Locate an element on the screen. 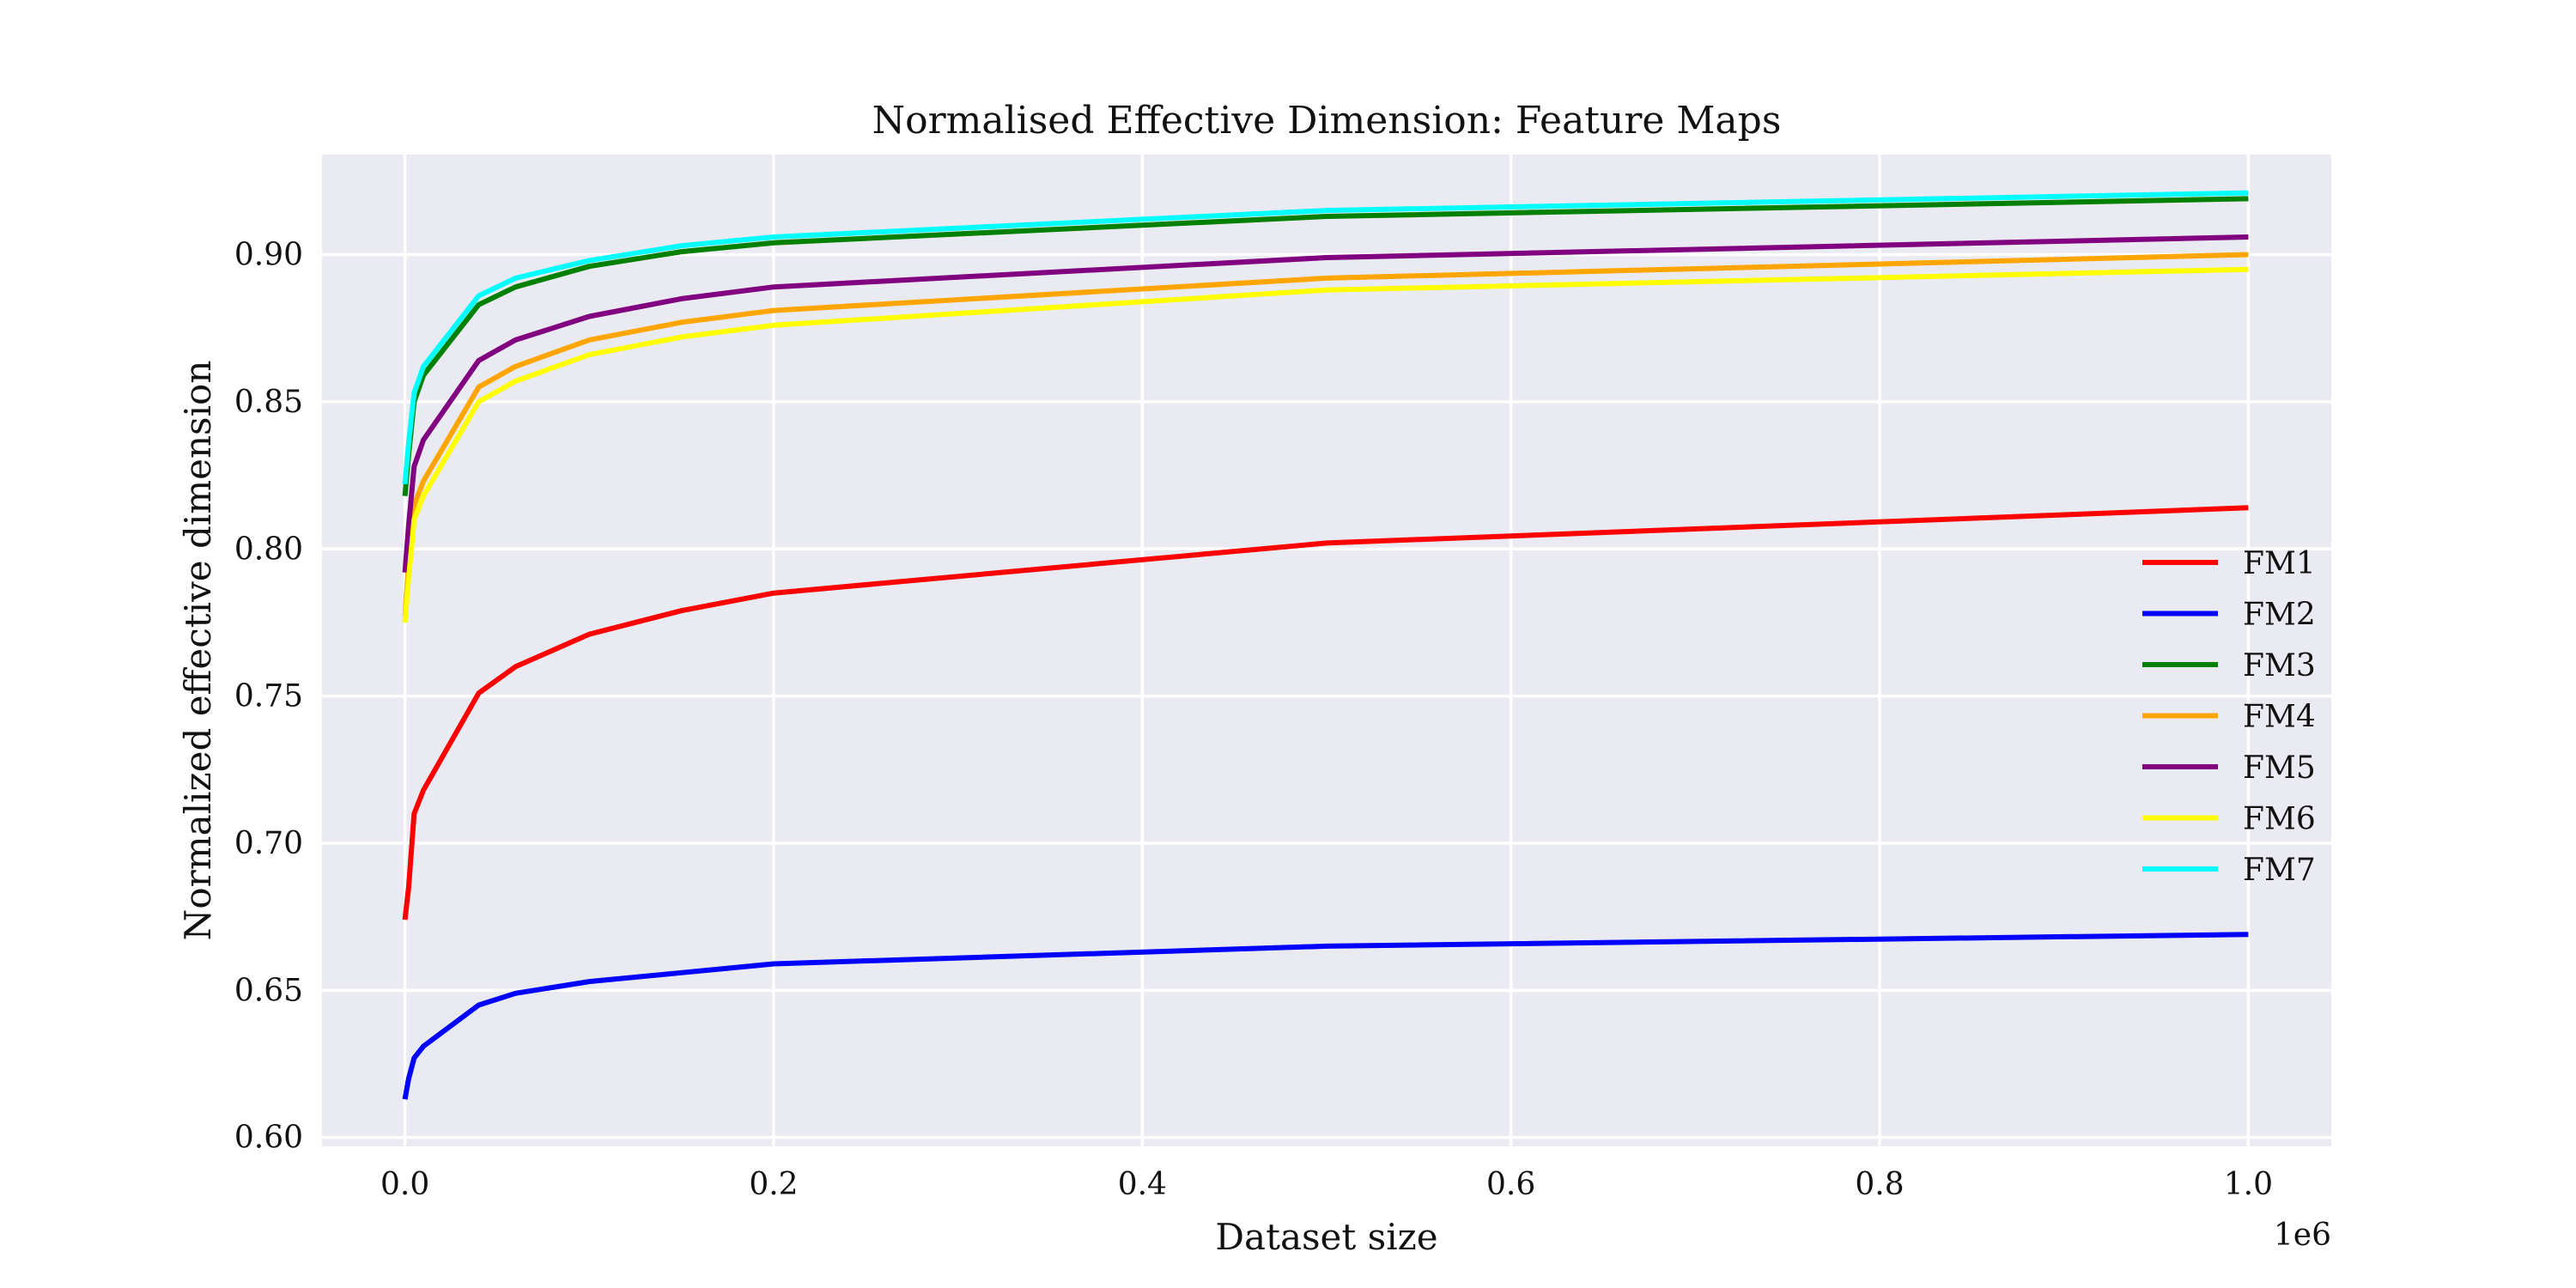 The image size is (2576, 1288). x-tick-label: 1.0 is located at coordinates (2248, 1184).